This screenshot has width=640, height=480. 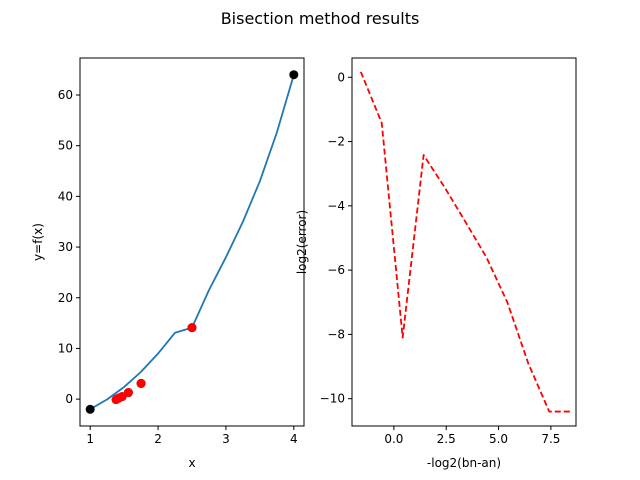 I want to click on x-axis-label: x, so click(x=191, y=463).